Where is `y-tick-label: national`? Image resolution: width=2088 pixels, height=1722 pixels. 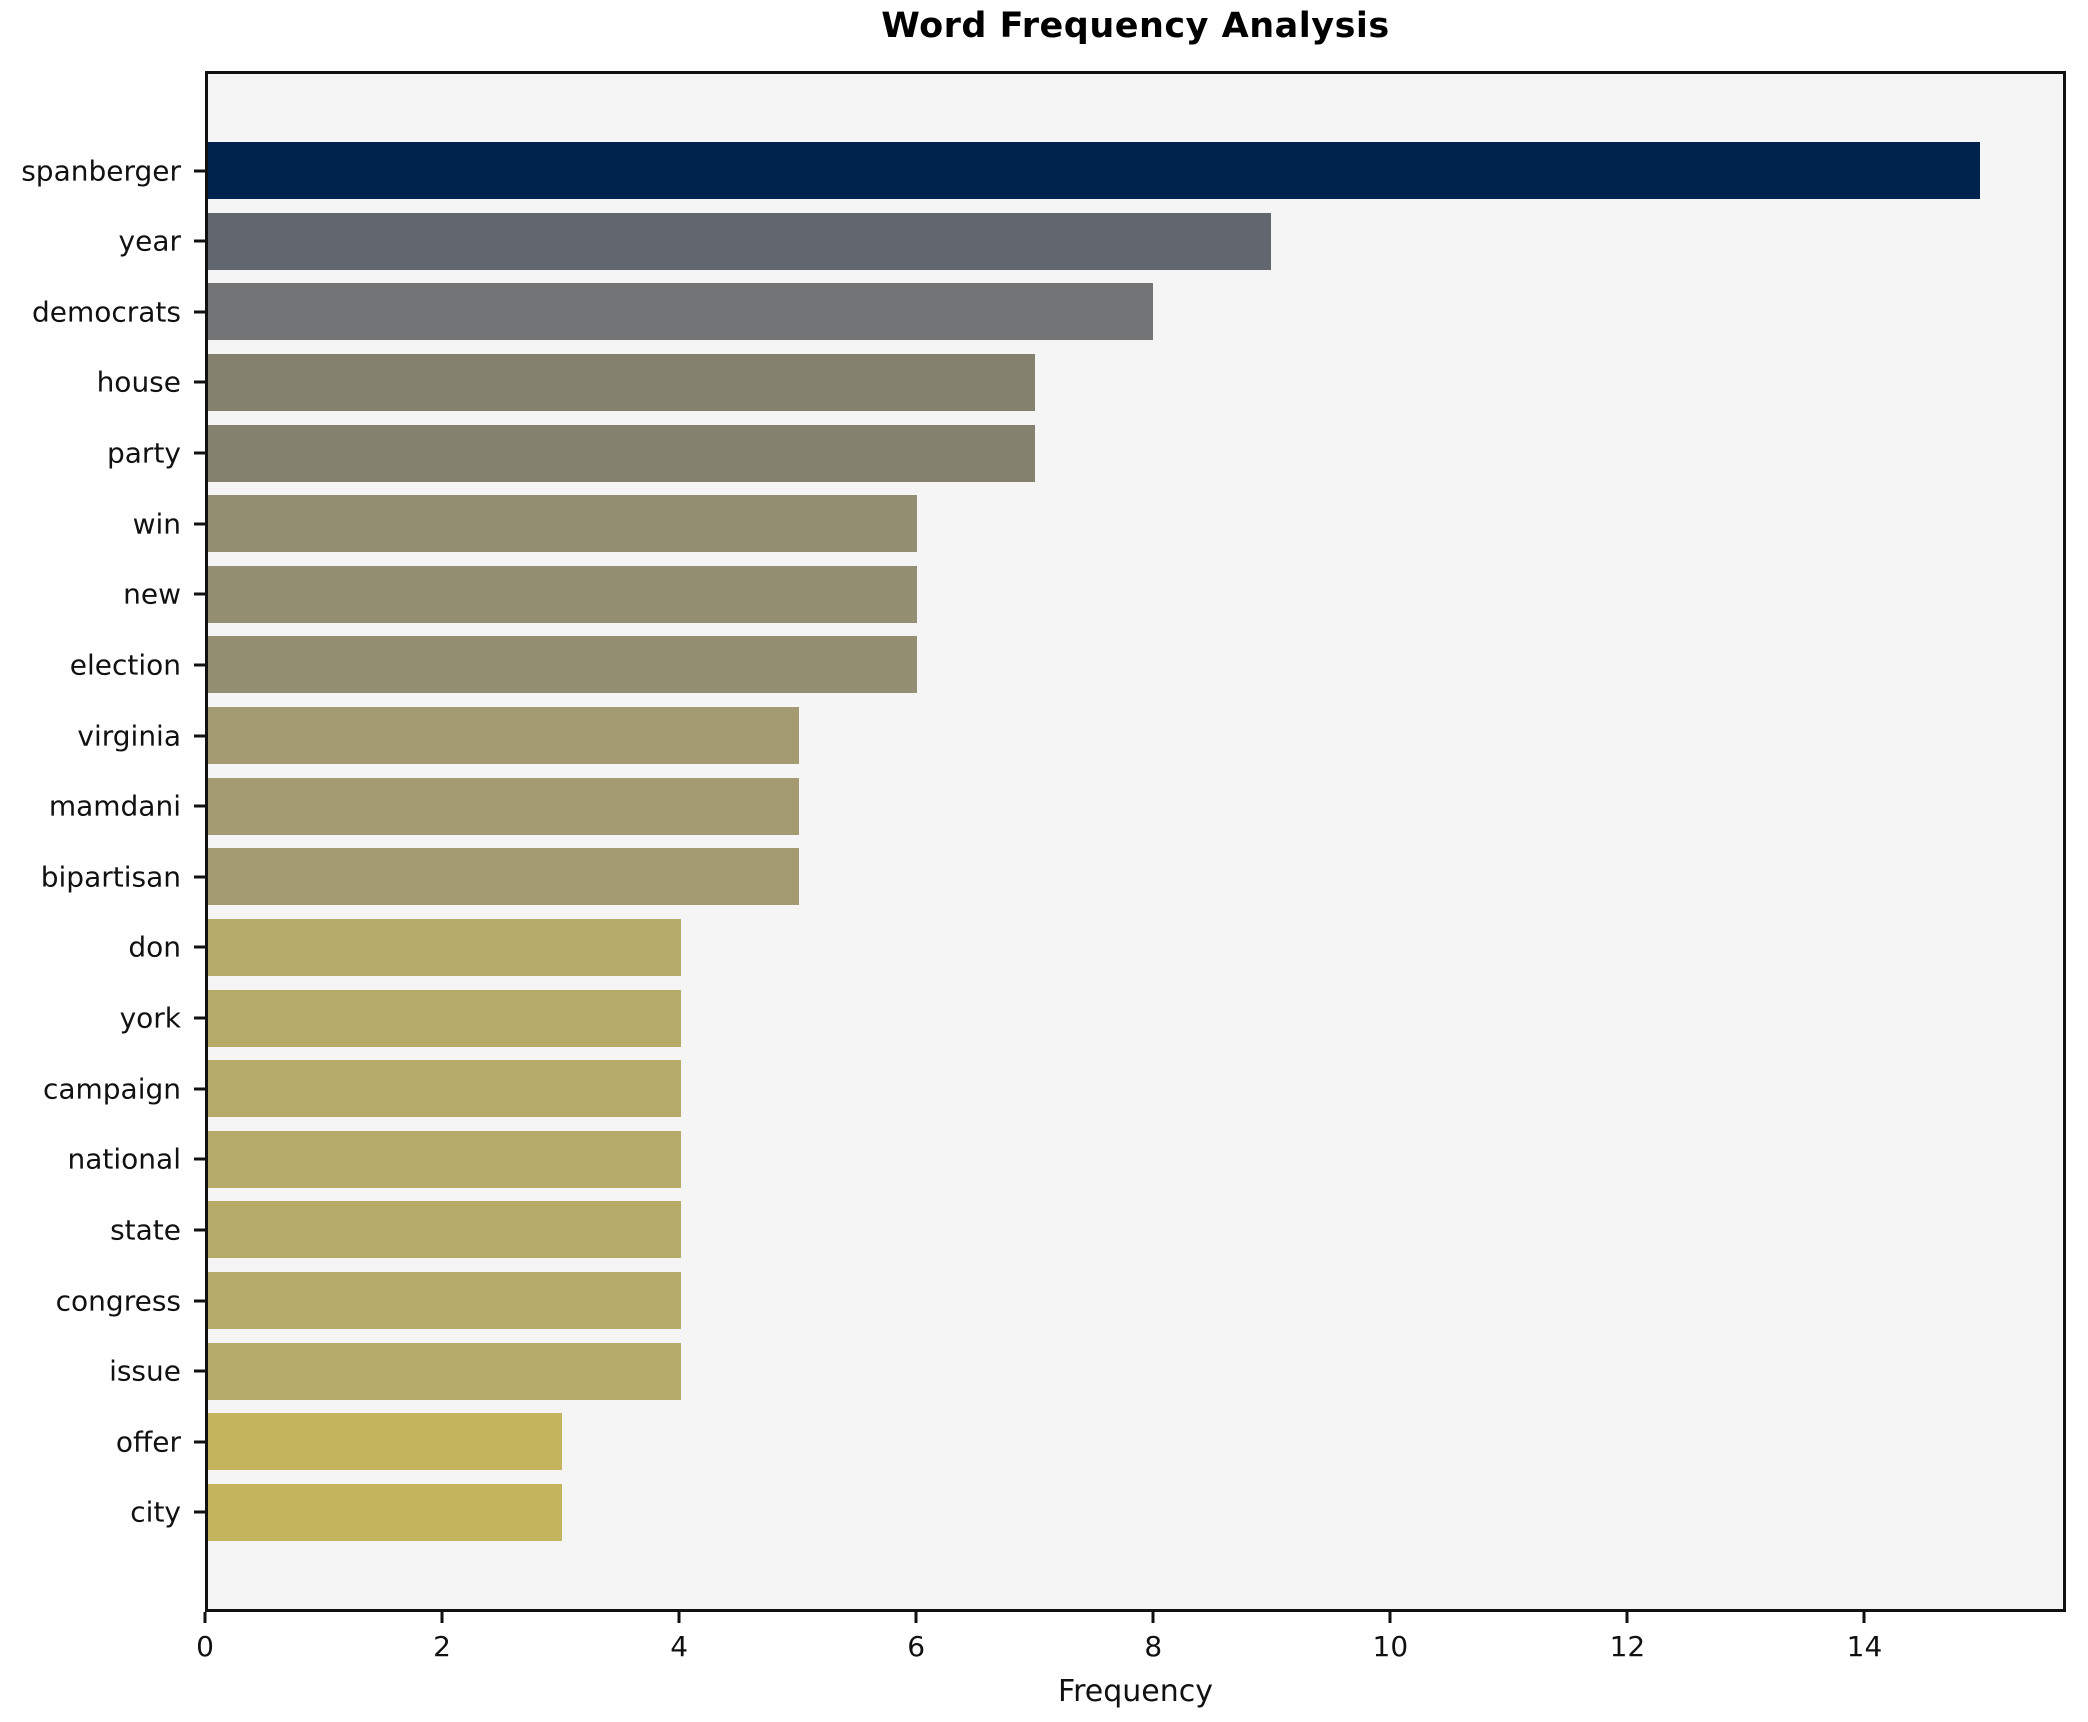
y-tick-label: national is located at coordinates (124, 1159).